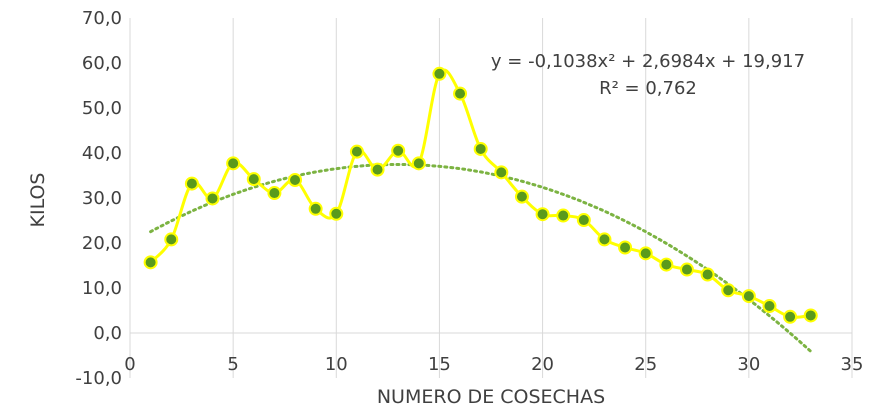  I want to click on x-tick-label: 0, so click(129, 364).